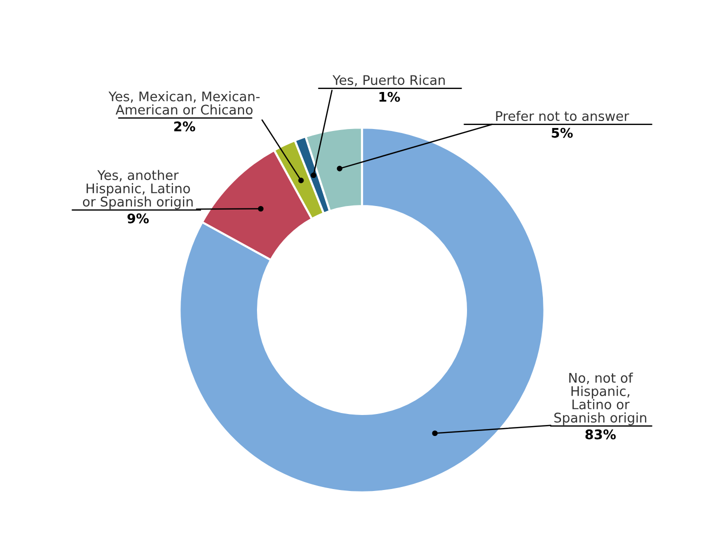 The height and width of the screenshot is (540, 726). What do you see at coordinates (562, 133) in the screenshot?
I see `data-label: 5%` at bounding box center [562, 133].